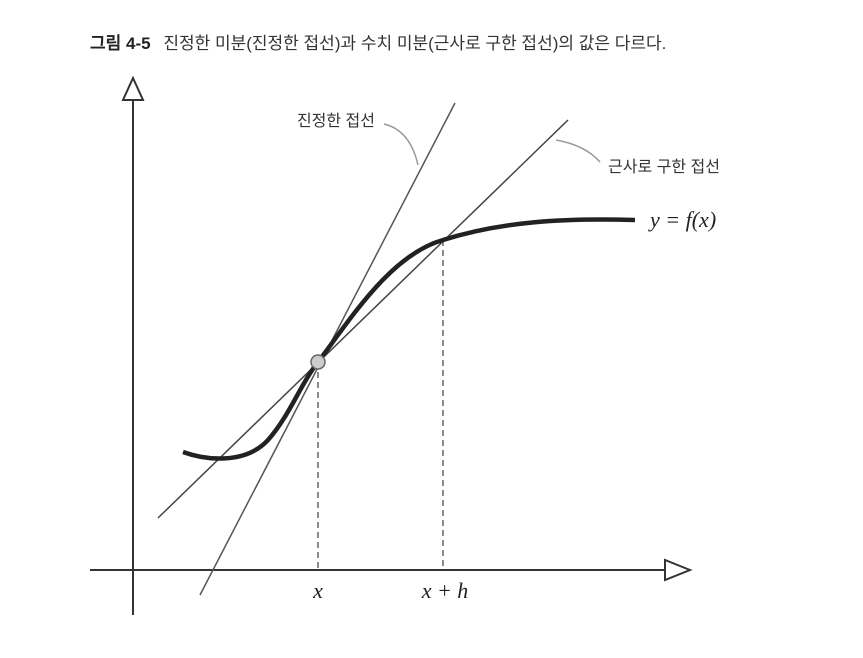  What do you see at coordinates (120, 43) in the screenshot?
I see `figure-number: 그림 4-5` at bounding box center [120, 43].